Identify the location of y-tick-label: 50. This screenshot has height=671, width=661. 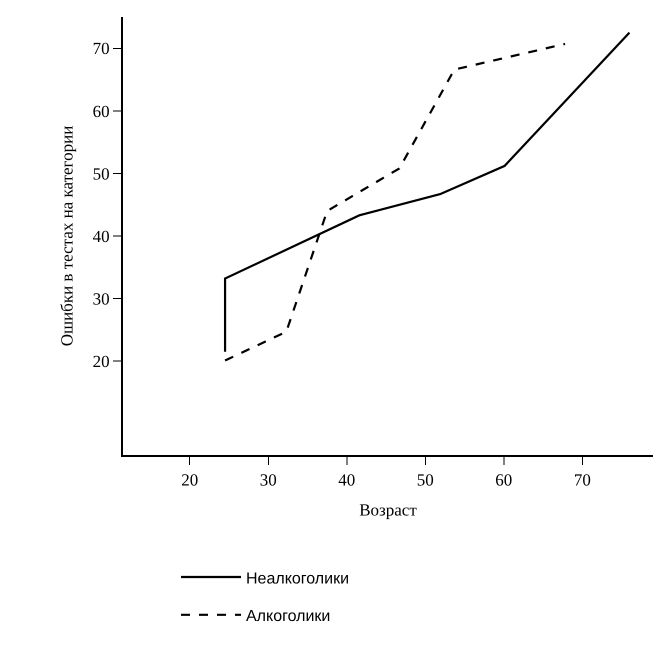
(101, 174).